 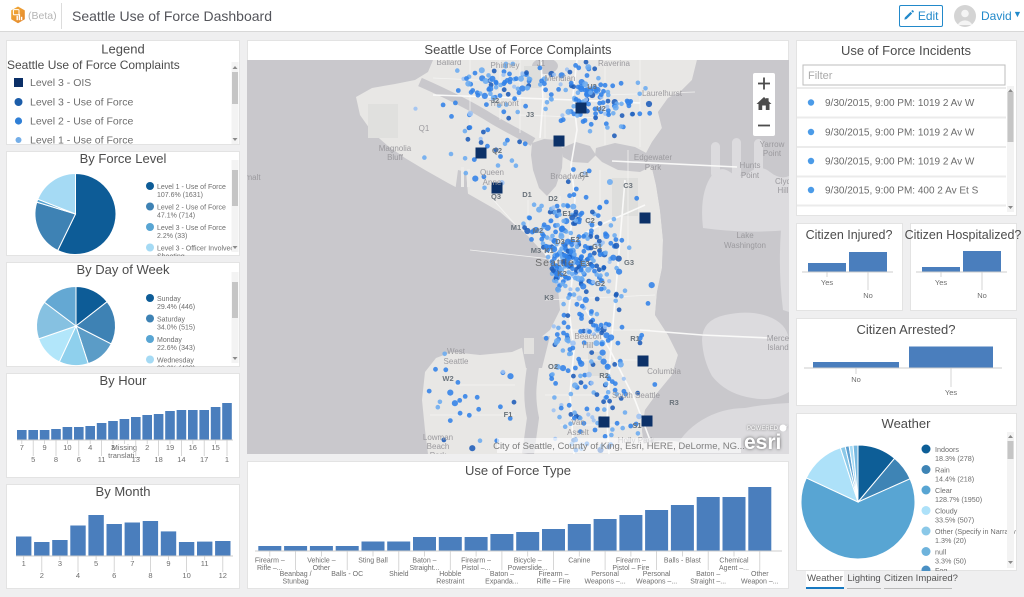 I want to click on svg-text: West, so click(x=456, y=351).